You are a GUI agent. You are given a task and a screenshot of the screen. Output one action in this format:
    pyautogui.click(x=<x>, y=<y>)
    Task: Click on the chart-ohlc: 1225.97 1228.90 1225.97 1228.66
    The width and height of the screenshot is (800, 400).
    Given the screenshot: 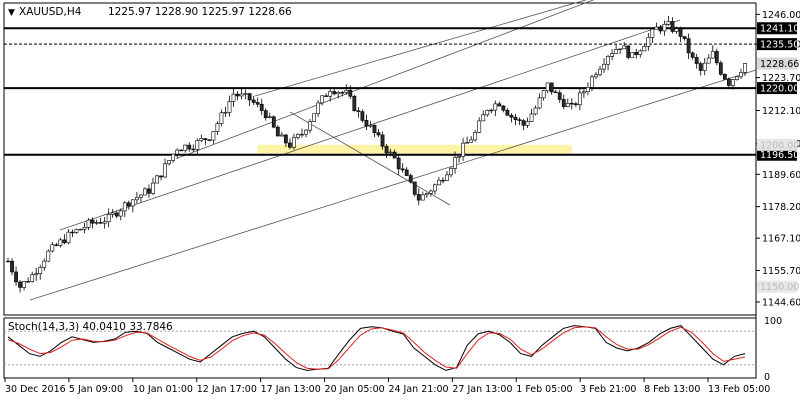 What is the action you would take?
    pyautogui.click(x=200, y=12)
    